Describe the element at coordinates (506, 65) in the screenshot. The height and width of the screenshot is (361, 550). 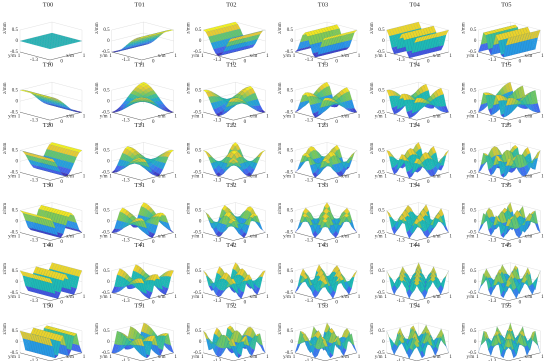
I see `panel-title: T15` at that location.